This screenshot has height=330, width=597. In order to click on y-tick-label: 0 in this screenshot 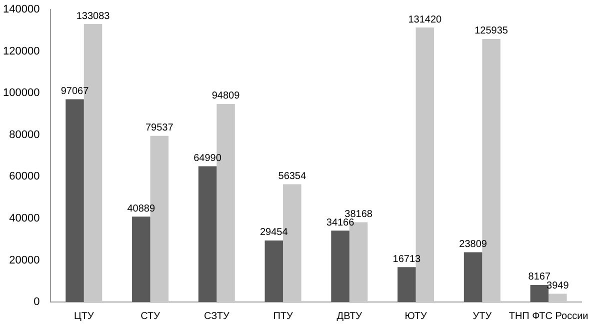, I will do `click(37, 302)`.